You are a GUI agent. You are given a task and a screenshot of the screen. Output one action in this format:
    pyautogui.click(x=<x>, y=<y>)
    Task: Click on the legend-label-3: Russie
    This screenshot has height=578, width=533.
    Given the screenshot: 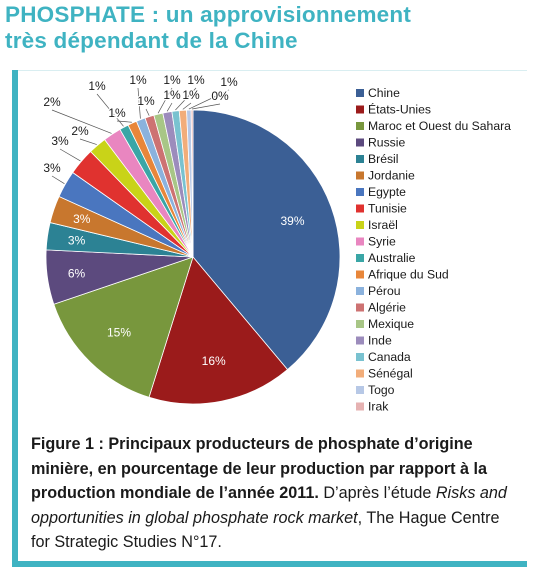 What is the action you would take?
    pyautogui.click(x=386, y=143)
    